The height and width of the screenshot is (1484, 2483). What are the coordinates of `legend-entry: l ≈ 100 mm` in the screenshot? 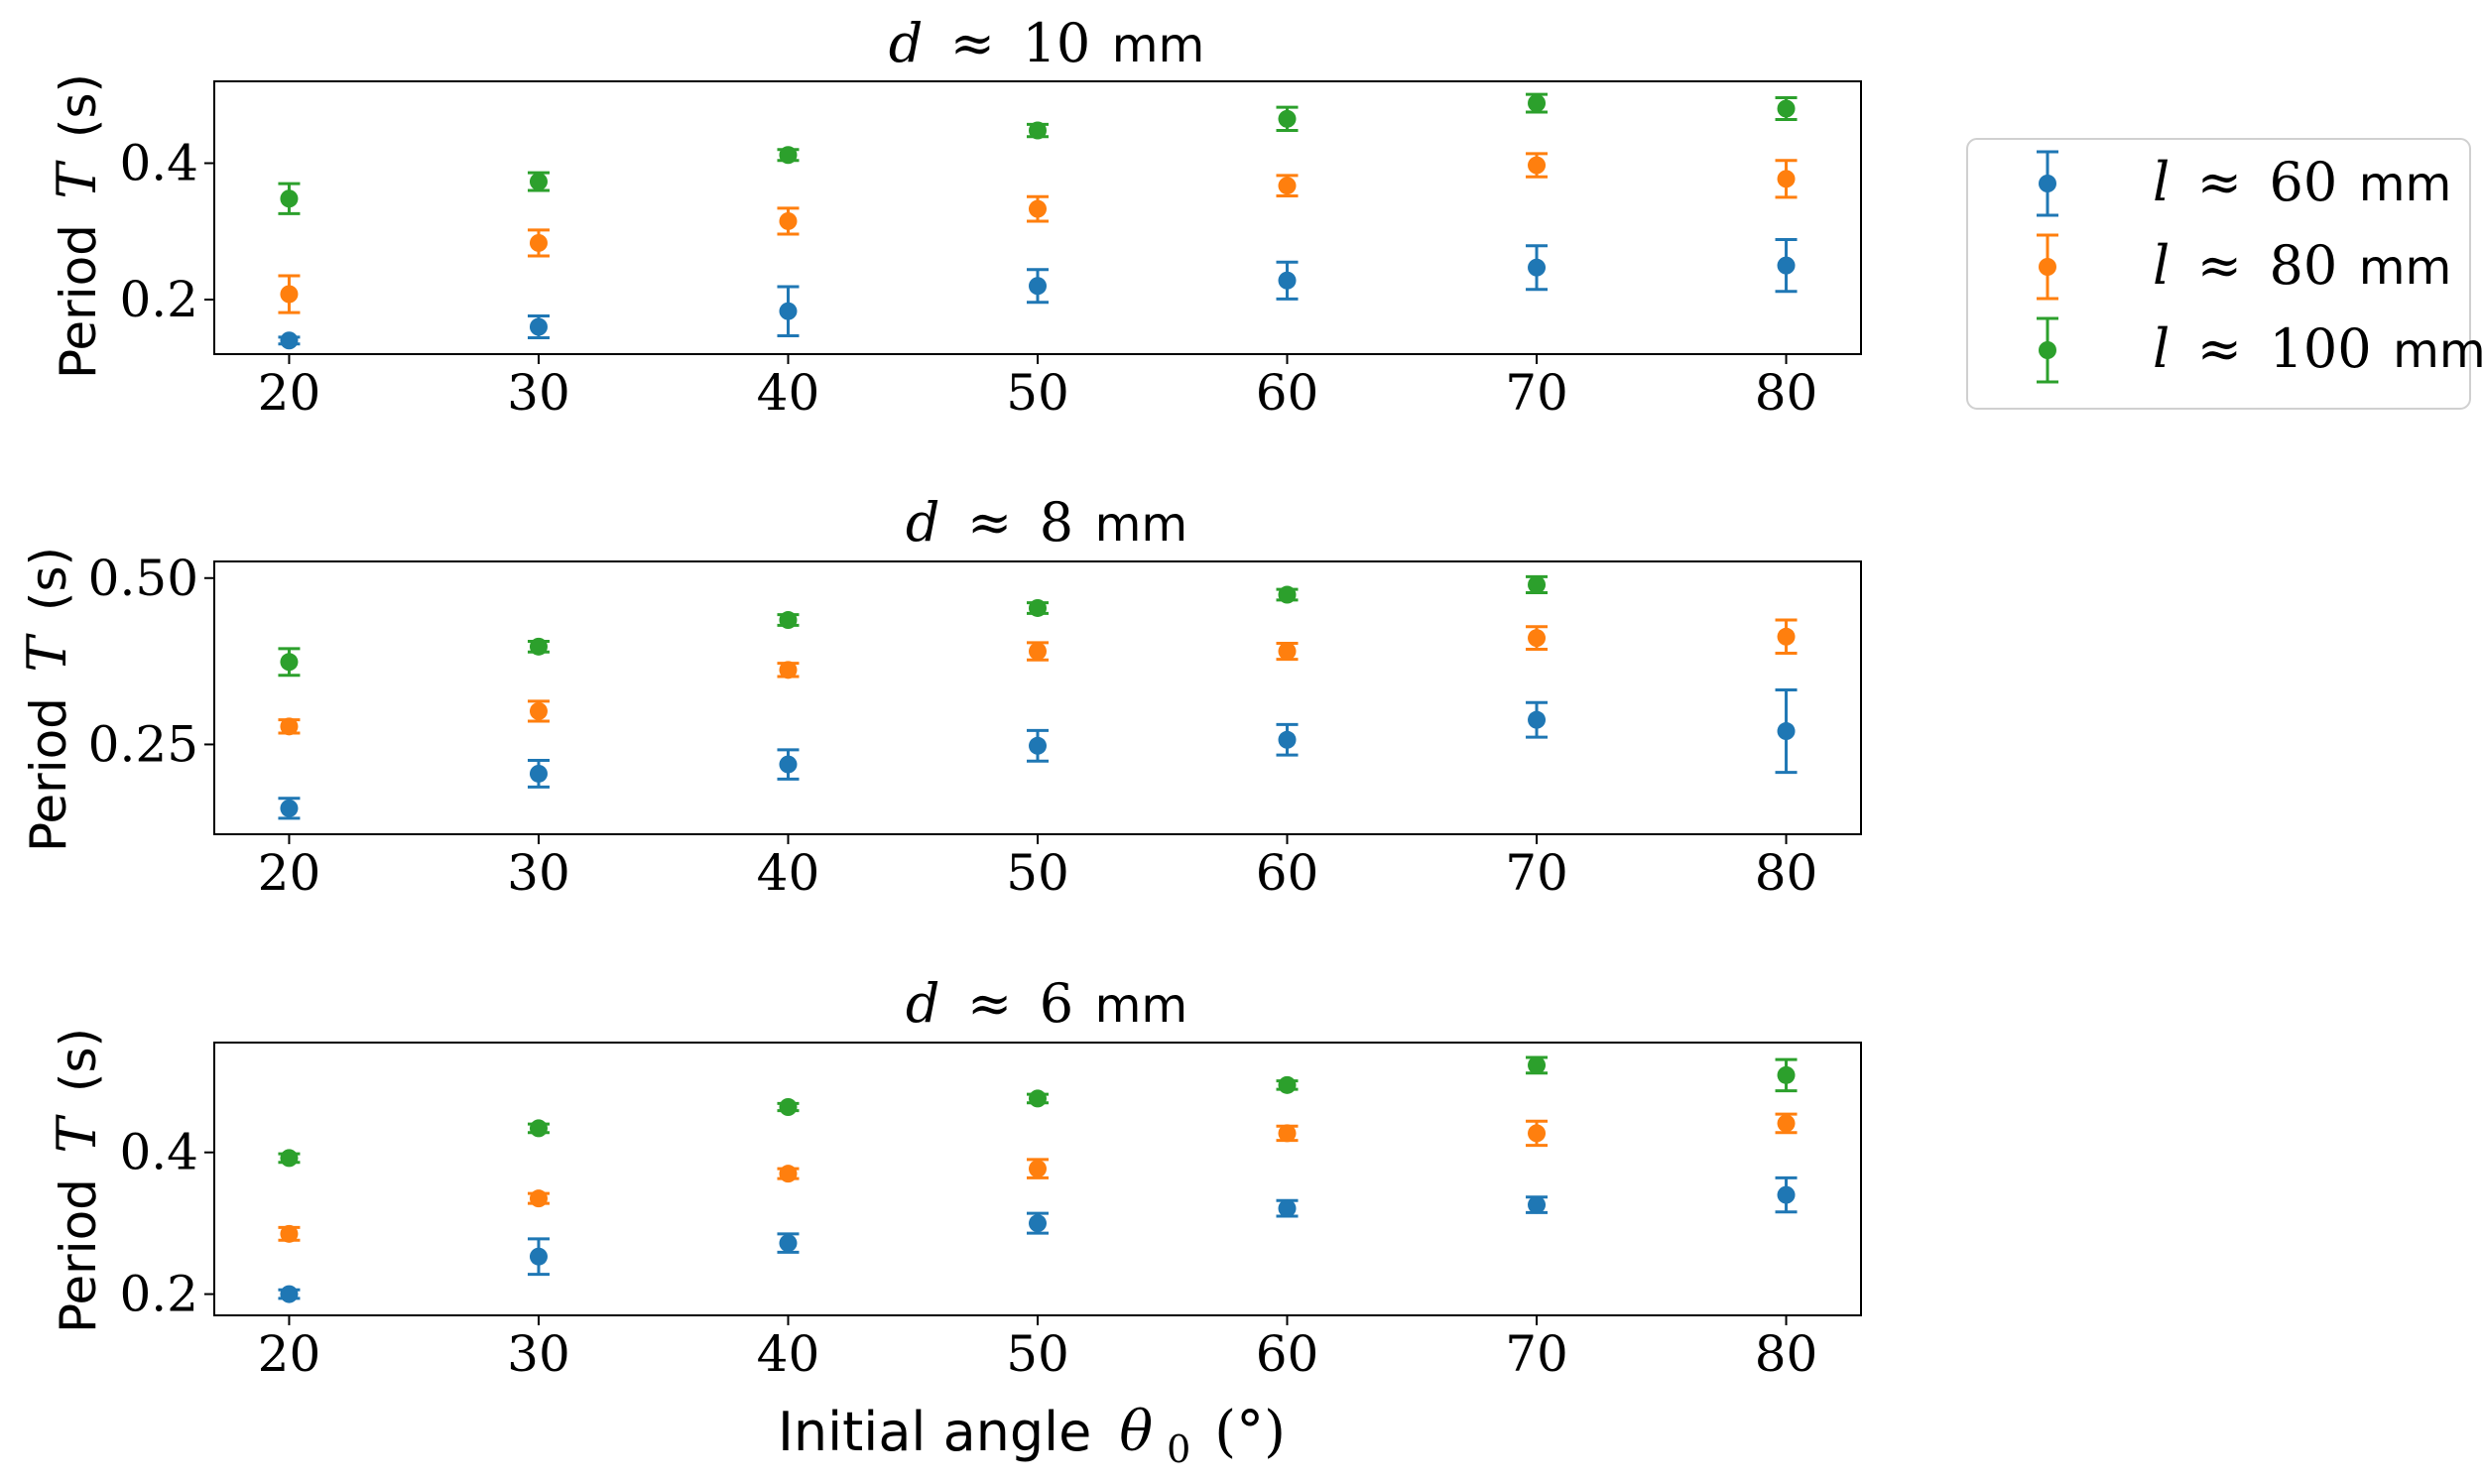 It's located at (2260, 350).